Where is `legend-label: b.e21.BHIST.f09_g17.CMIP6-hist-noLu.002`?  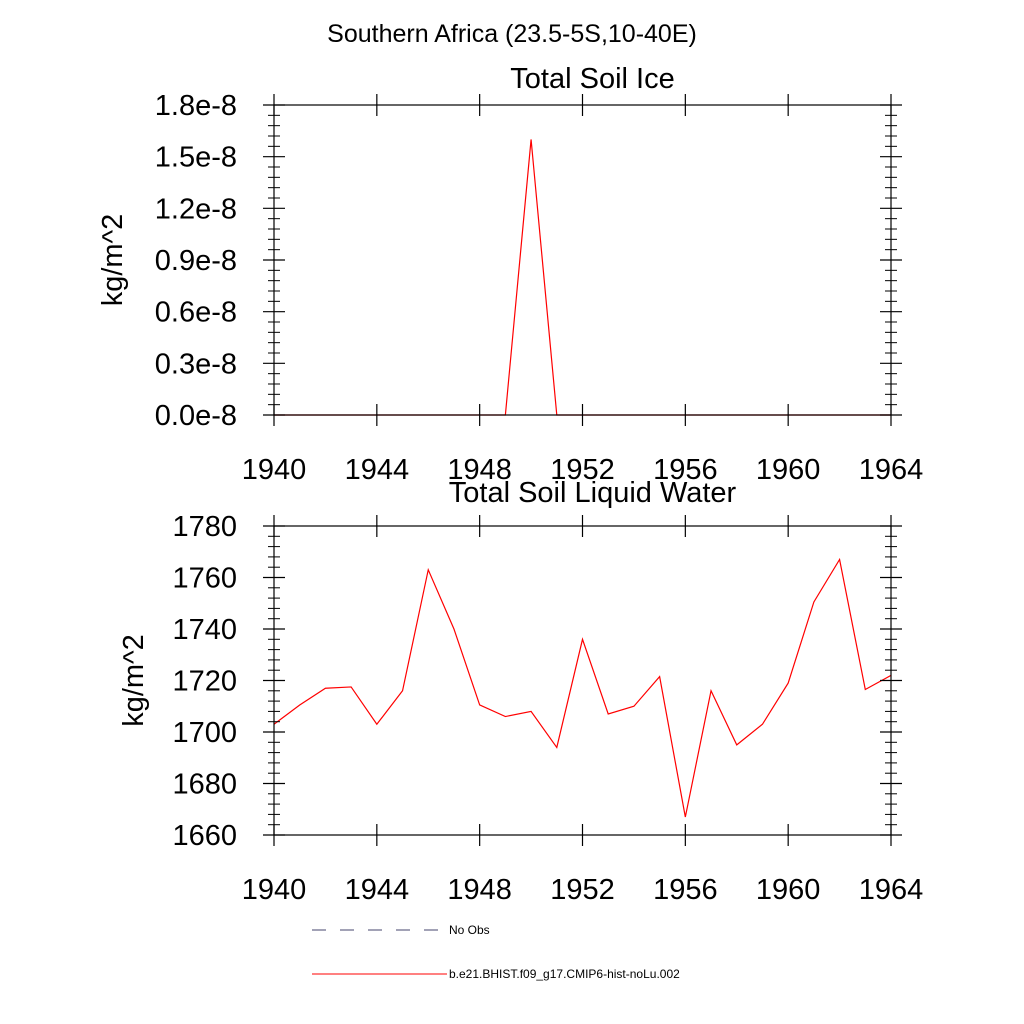
legend-label: b.e21.BHIST.f09_g17.CMIP6-hist-noLu.002 is located at coordinates (564, 974).